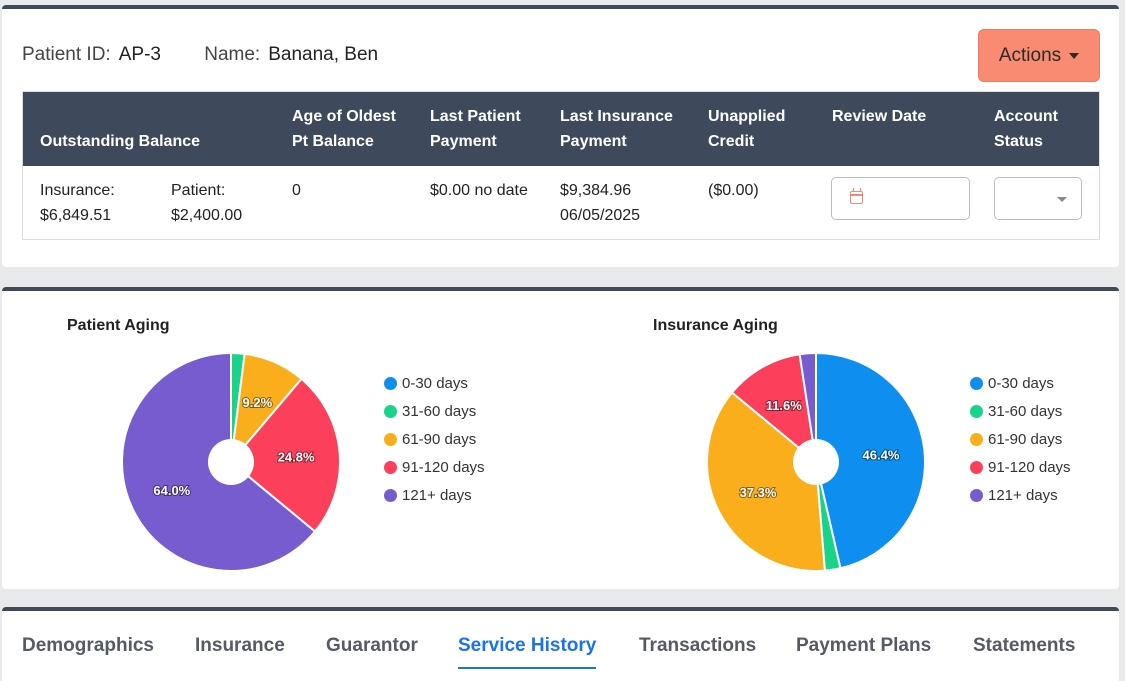  Describe the element at coordinates (864, 645) in the screenshot. I see `tab-payment-plans: Payment Plans` at that location.